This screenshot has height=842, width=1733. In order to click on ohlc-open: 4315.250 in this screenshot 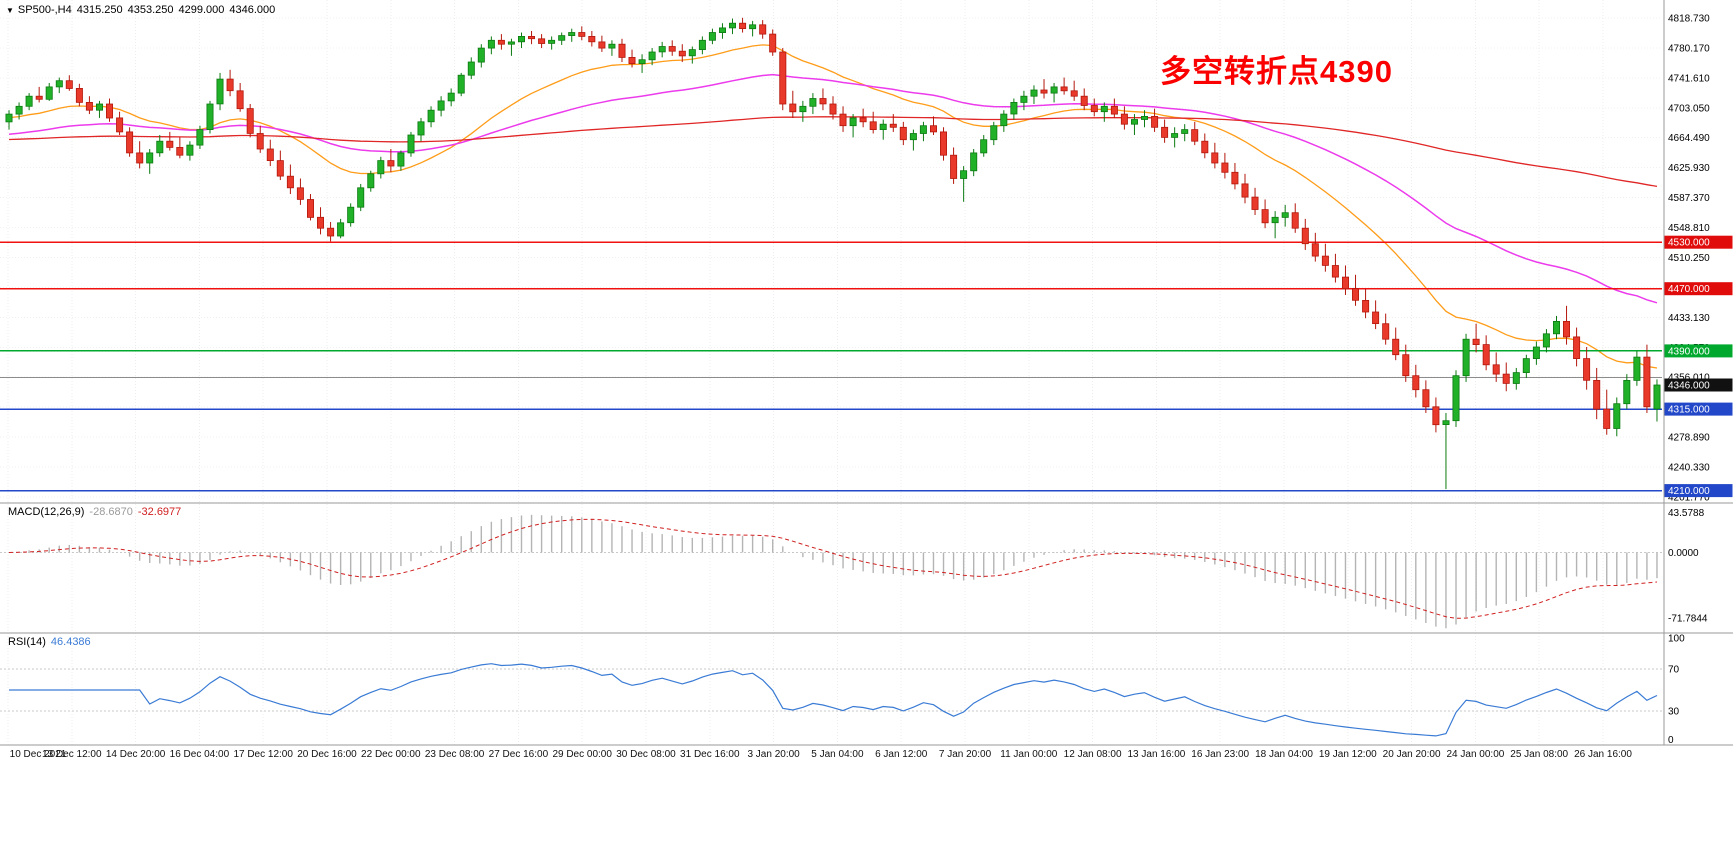, I will do `click(99, 10)`.